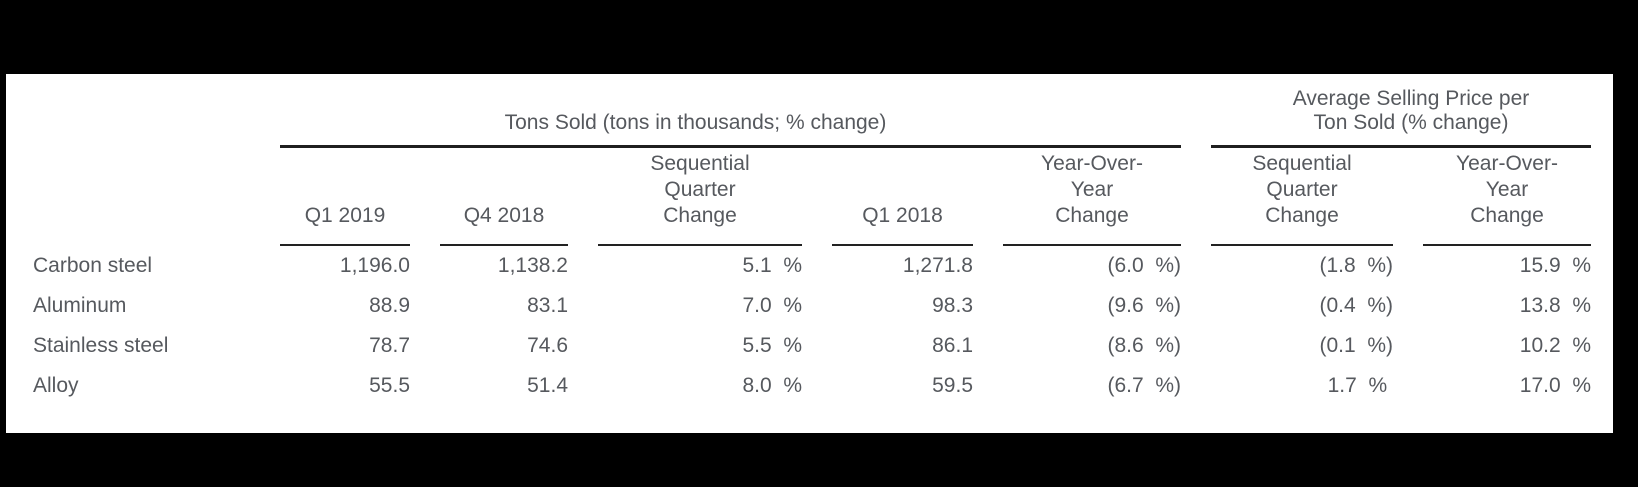 The height and width of the screenshot is (487, 1638). Describe the element at coordinates (772, 385) in the screenshot. I see `cell-alloy-tons-seq-change: 8.0 %` at that location.